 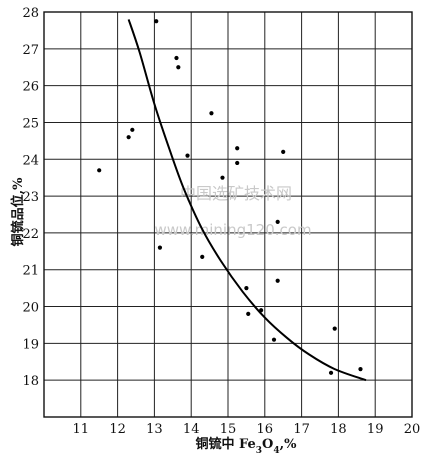 What do you see at coordinates (30, 160) in the screenshot?
I see `y-tick-label: 24` at bounding box center [30, 160].